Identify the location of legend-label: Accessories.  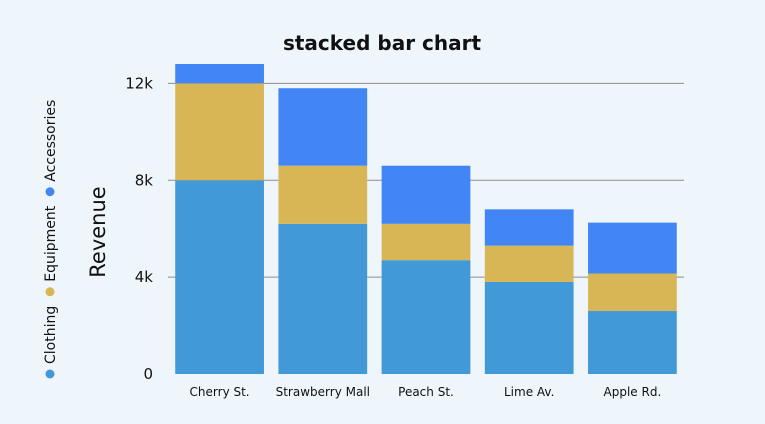
(51, 141).